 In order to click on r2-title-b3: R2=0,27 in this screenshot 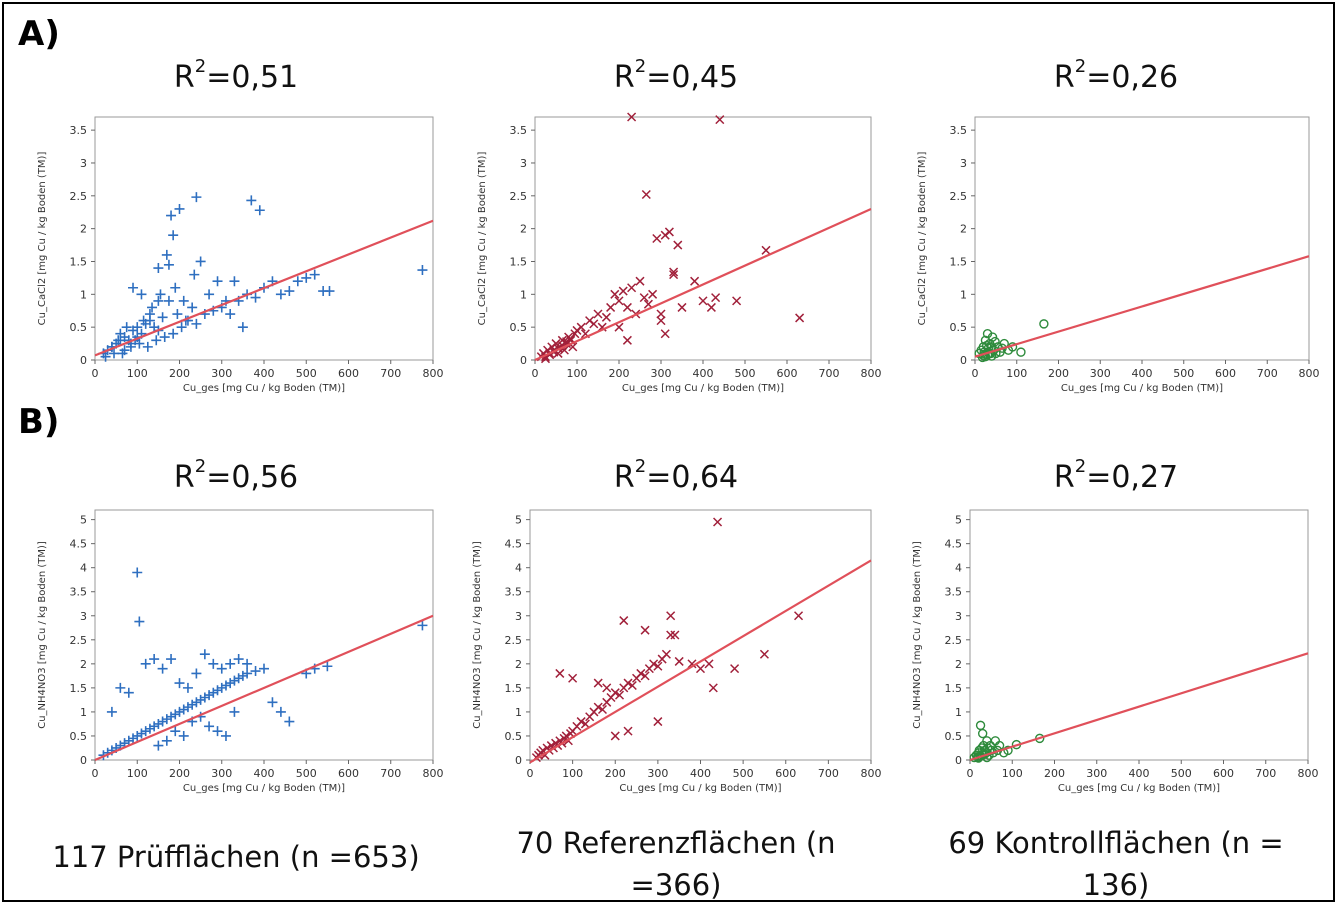, I will do `click(1116, 475)`.